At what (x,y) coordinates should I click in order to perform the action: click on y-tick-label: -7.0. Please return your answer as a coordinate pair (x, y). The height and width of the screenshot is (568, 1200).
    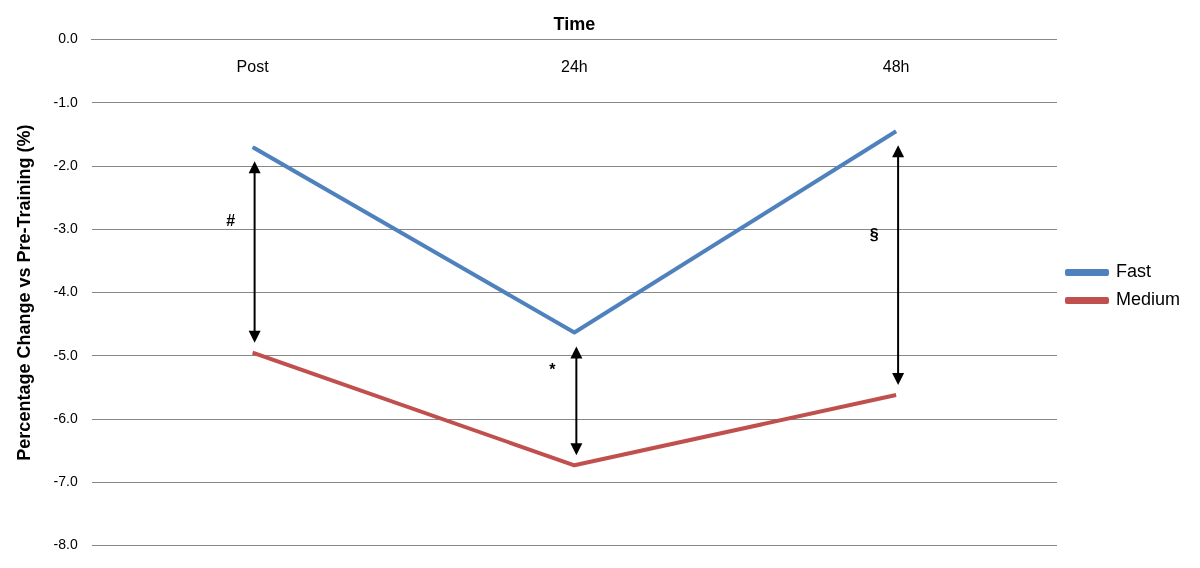
    Looking at the image, I should click on (65, 481).